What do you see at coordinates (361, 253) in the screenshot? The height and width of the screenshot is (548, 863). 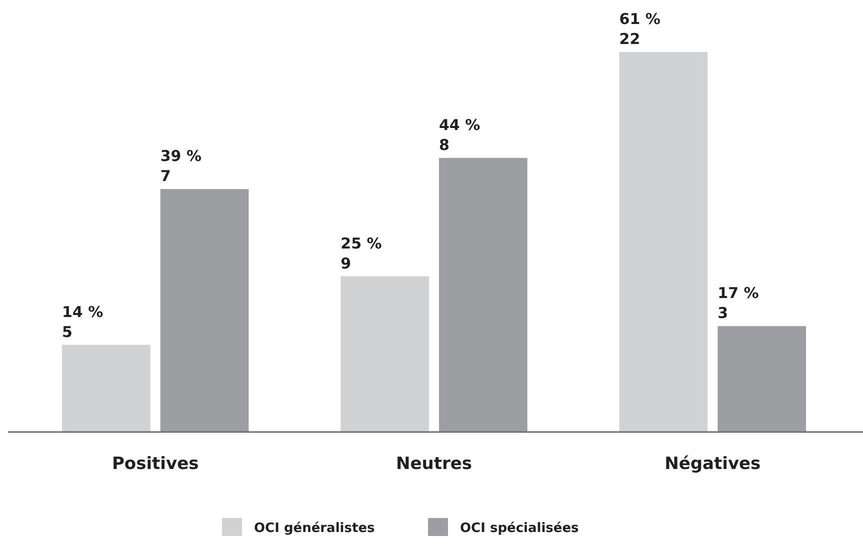 I see `data-label: 25 % 9` at bounding box center [361, 253].